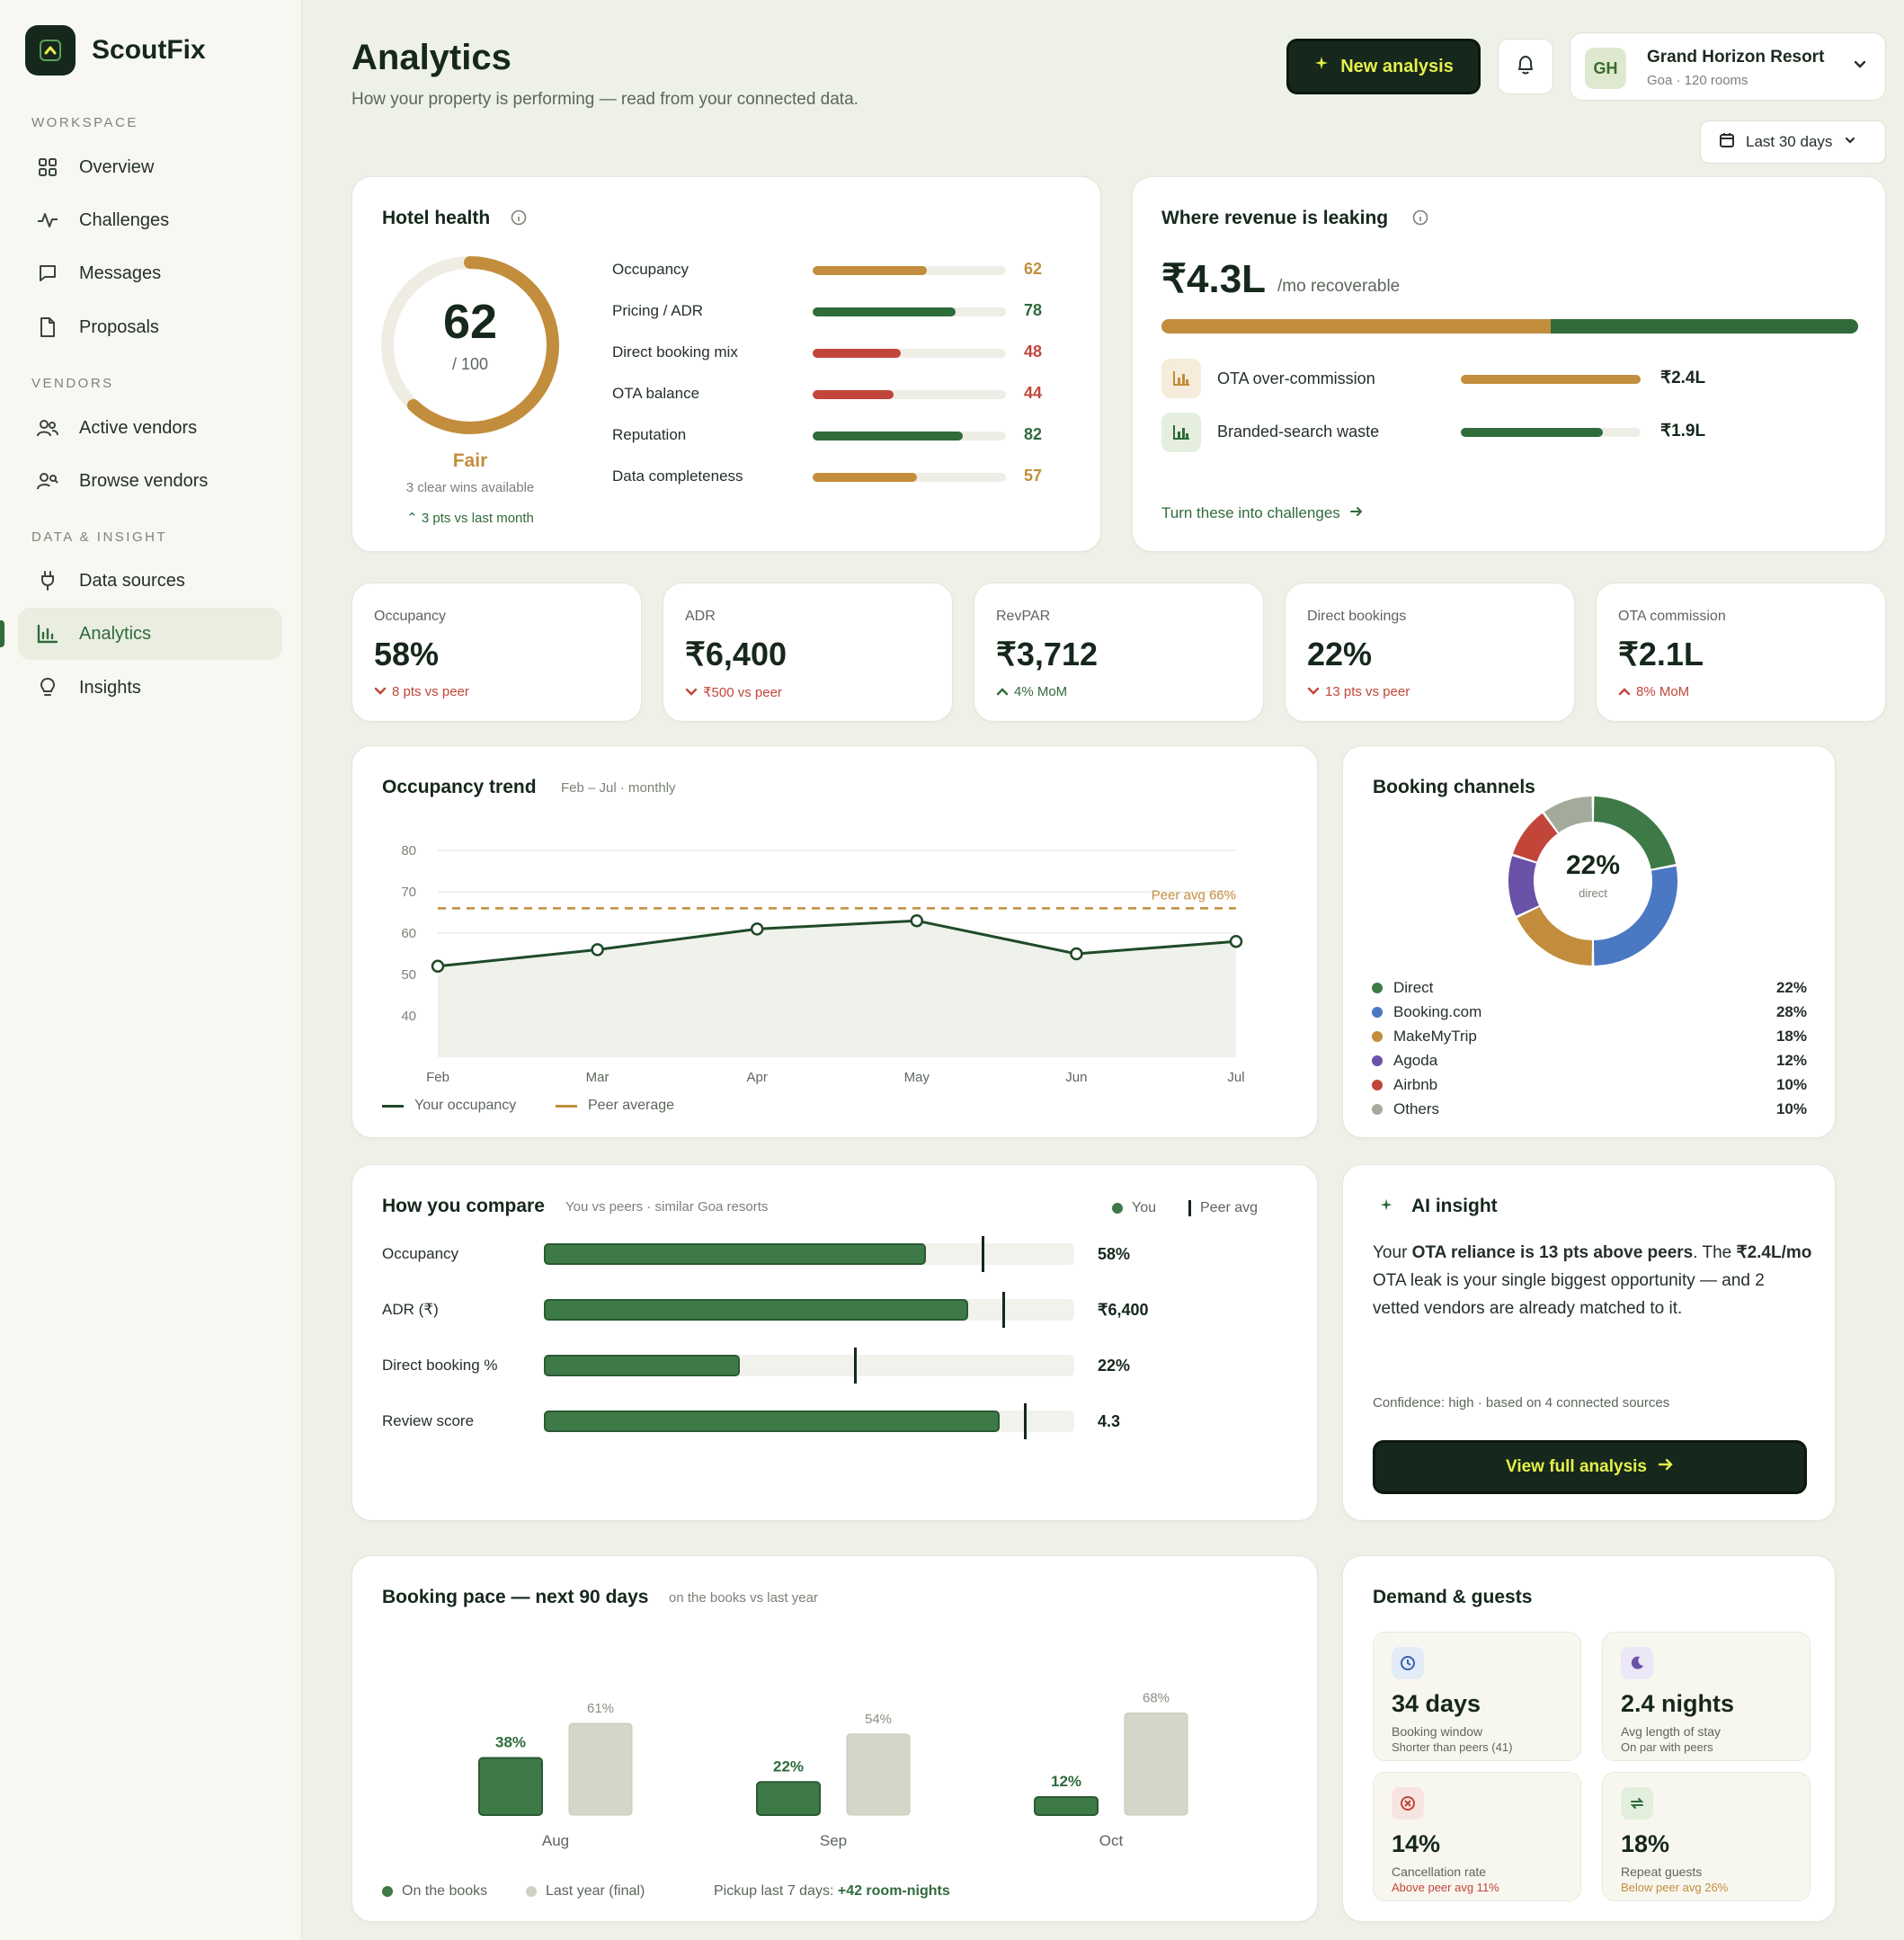 Image resolution: width=1904 pixels, height=1940 pixels. I want to click on legend-your-occupancy: Your occupancy, so click(449, 1106).